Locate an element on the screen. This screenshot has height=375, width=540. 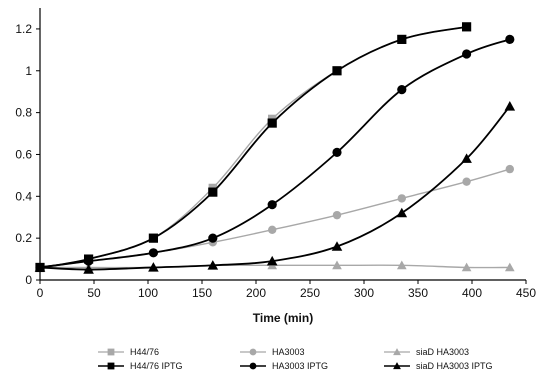
legend-label: HA3003 IPTG is located at coordinates (300, 366).